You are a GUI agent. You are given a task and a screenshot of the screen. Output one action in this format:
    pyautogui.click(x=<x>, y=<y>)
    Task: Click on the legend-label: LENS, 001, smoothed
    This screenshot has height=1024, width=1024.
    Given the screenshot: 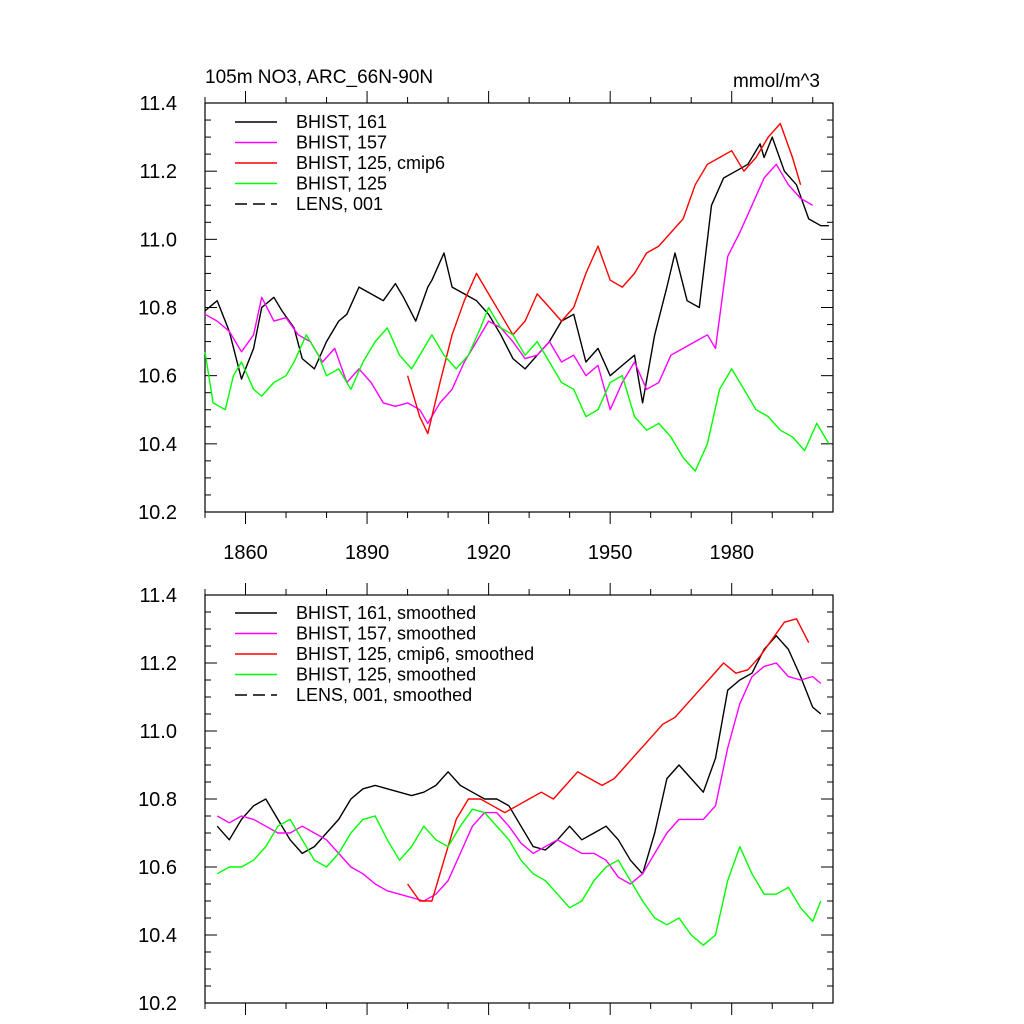 What is the action you would take?
    pyautogui.click(x=384, y=695)
    